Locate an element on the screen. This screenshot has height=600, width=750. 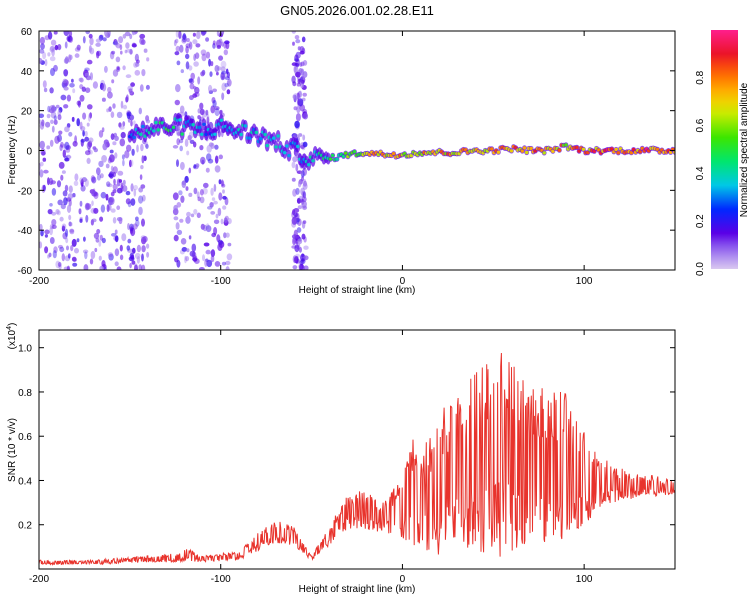
y-tick-label: 0.6 is located at coordinates (25, 437).